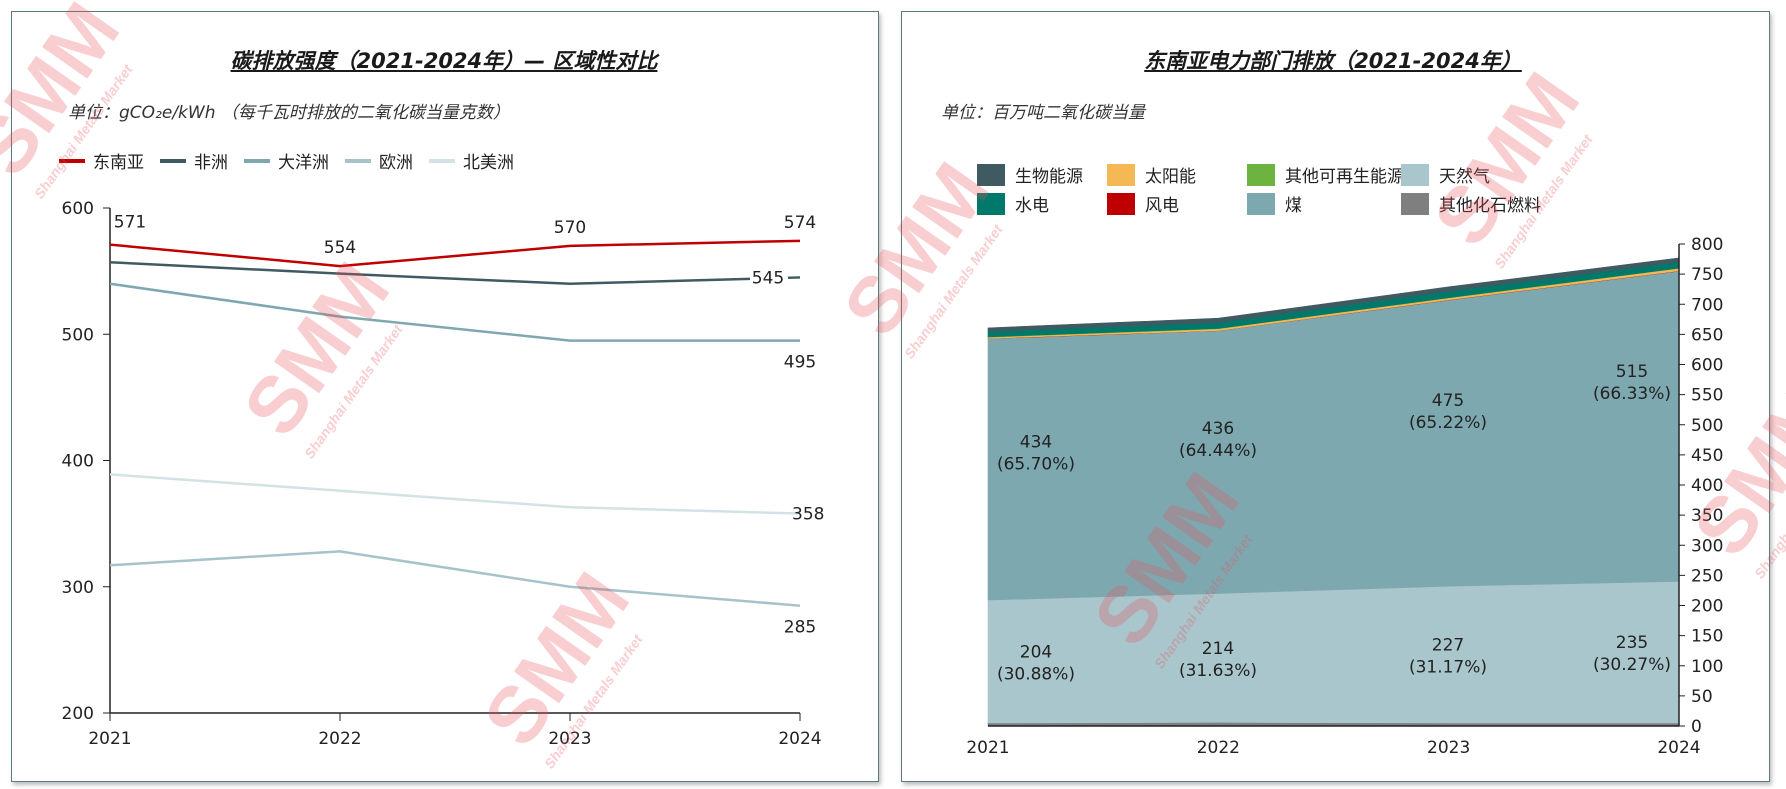 The width and height of the screenshot is (1786, 789). What do you see at coordinates (1049, 177) in the screenshot?
I see `legend-label: 生物能源` at bounding box center [1049, 177].